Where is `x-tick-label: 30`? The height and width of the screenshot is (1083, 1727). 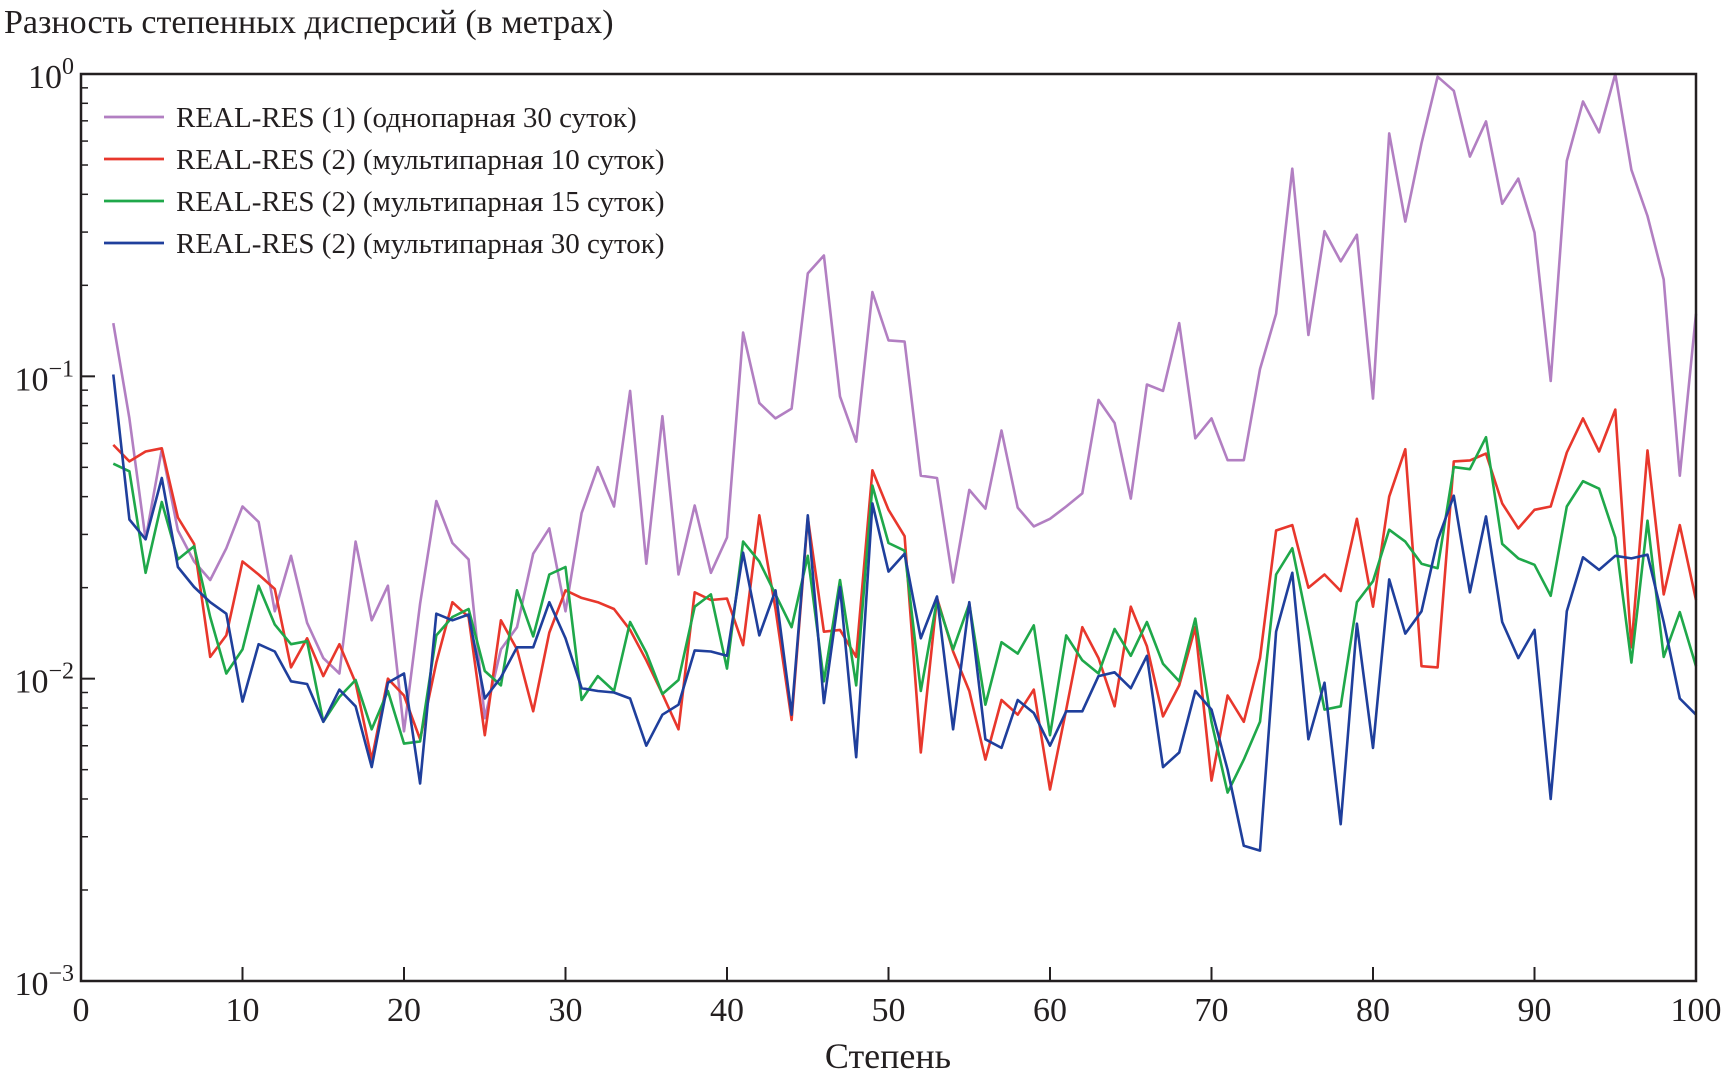 x-tick-label: 30 is located at coordinates (566, 1010).